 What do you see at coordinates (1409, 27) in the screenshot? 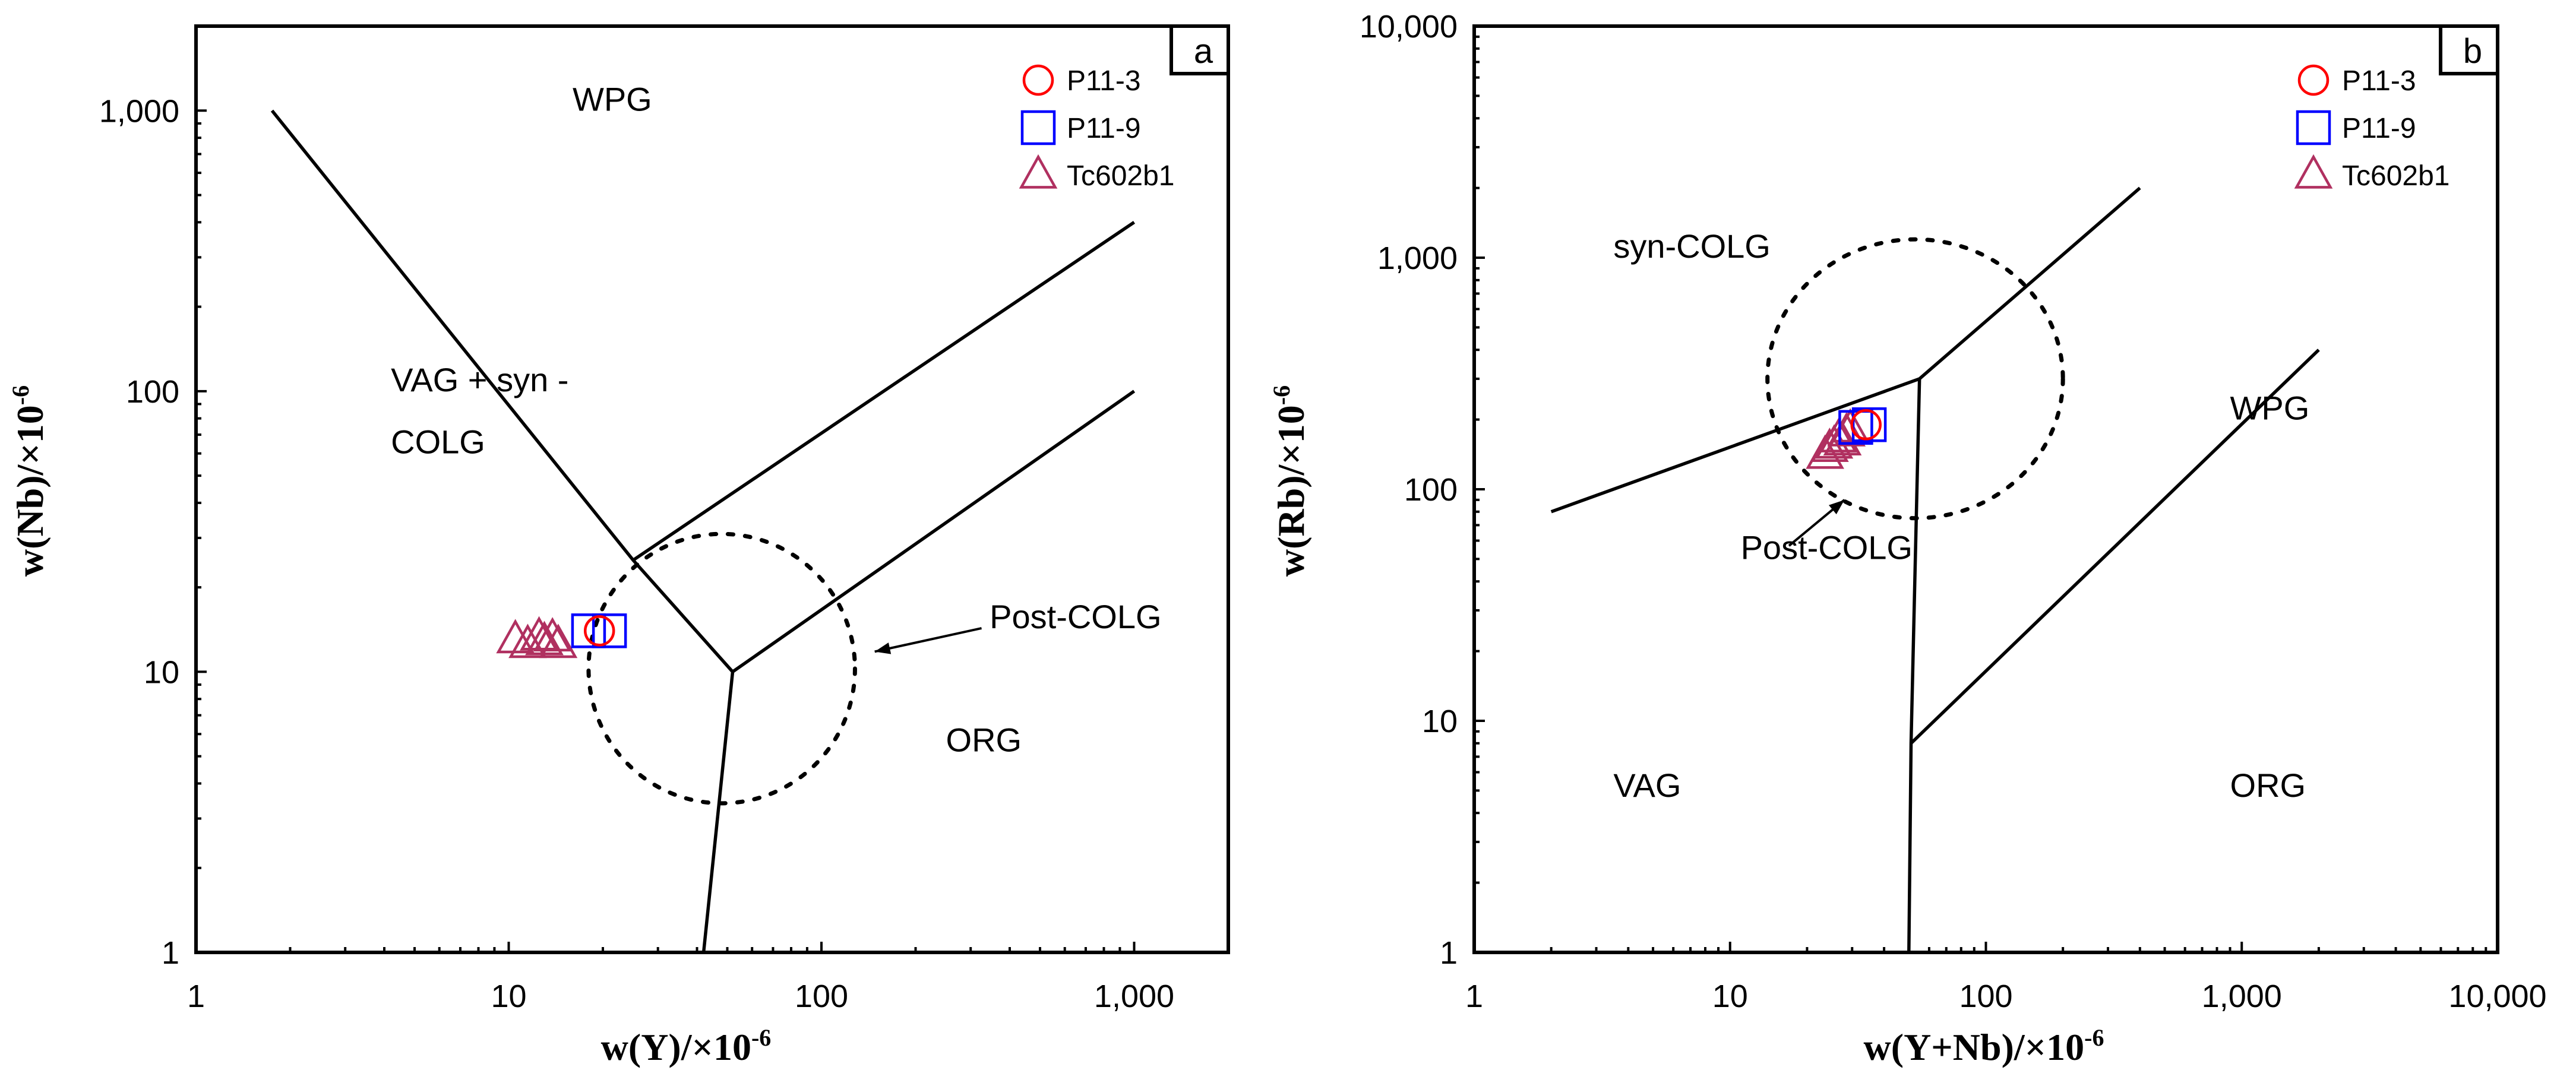
I see `y-tick-label: 10,000` at bounding box center [1409, 27].